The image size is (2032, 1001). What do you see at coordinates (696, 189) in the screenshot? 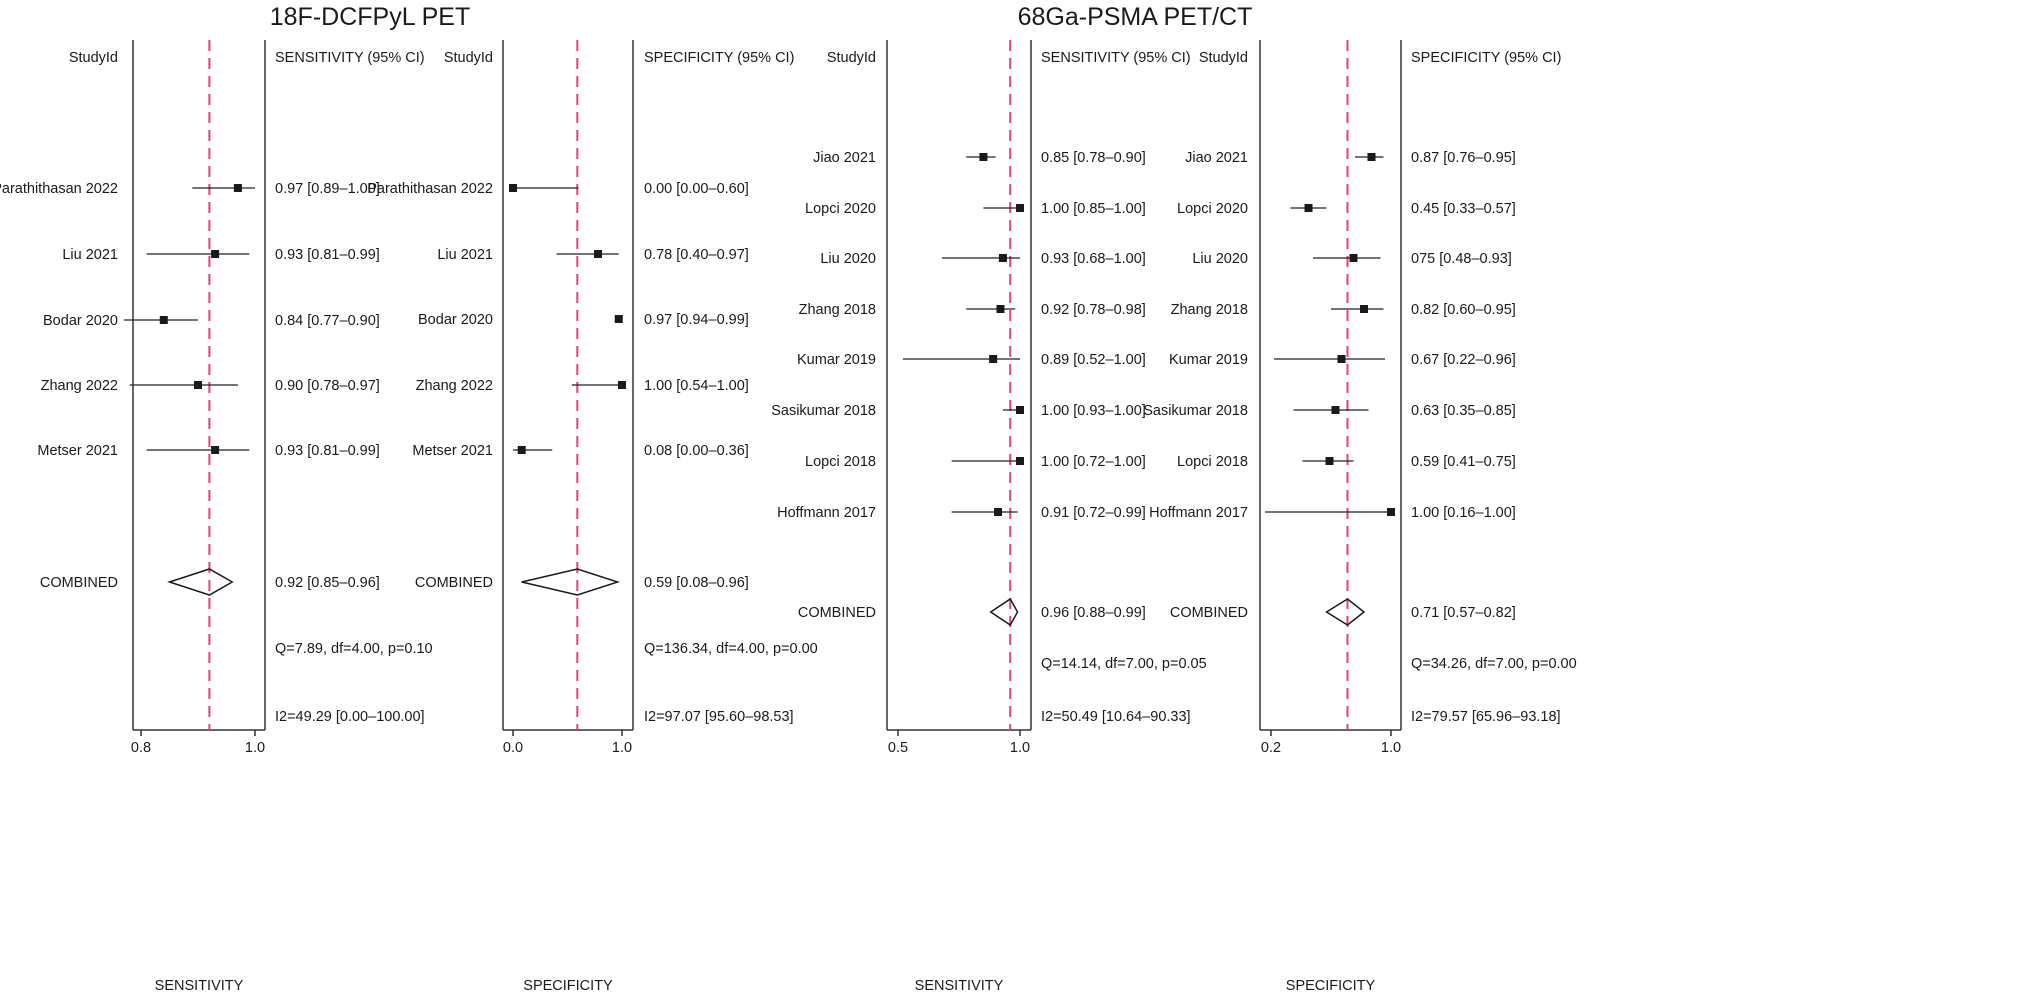
I see `panel-2-ci-label-1: 0.00 [0.00–0.60]` at bounding box center [696, 189].